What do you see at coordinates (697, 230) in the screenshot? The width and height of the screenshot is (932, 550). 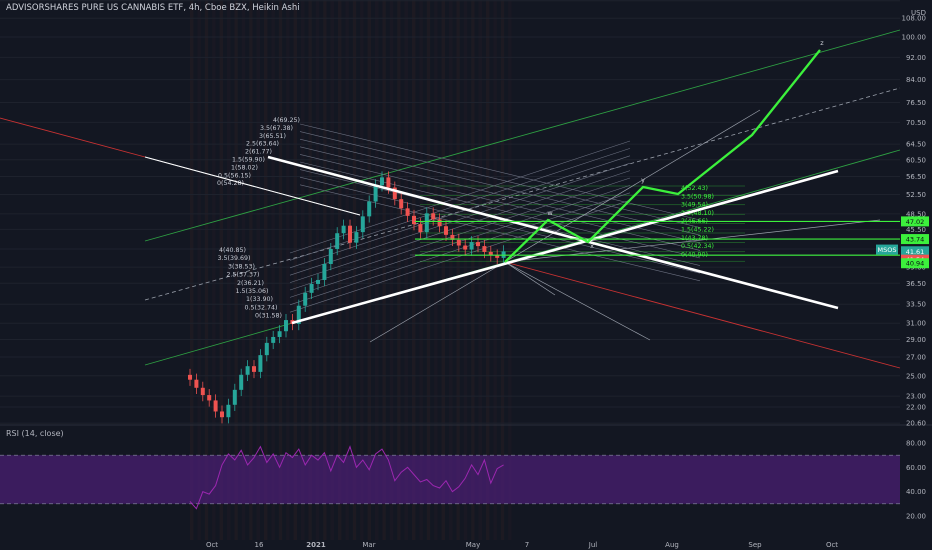 I see `fib-label: 1.5(45.22)` at bounding box center [697, 230].